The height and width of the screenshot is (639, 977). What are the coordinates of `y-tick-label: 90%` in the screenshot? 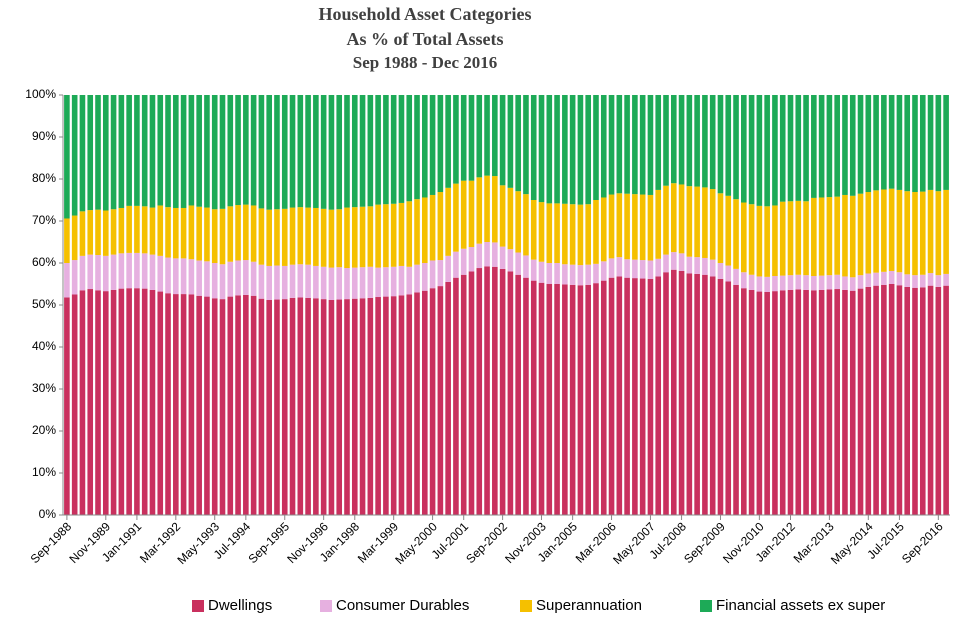 It's located at (44, 136).